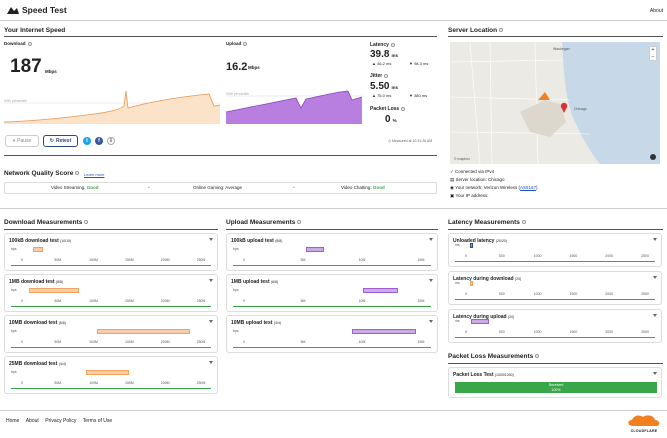 The image size is (667, 438). What do you see at coordinates (303, 342) in the screenshot?
I see `axis-tick-label: 5M` at bounding box center [303, 342].